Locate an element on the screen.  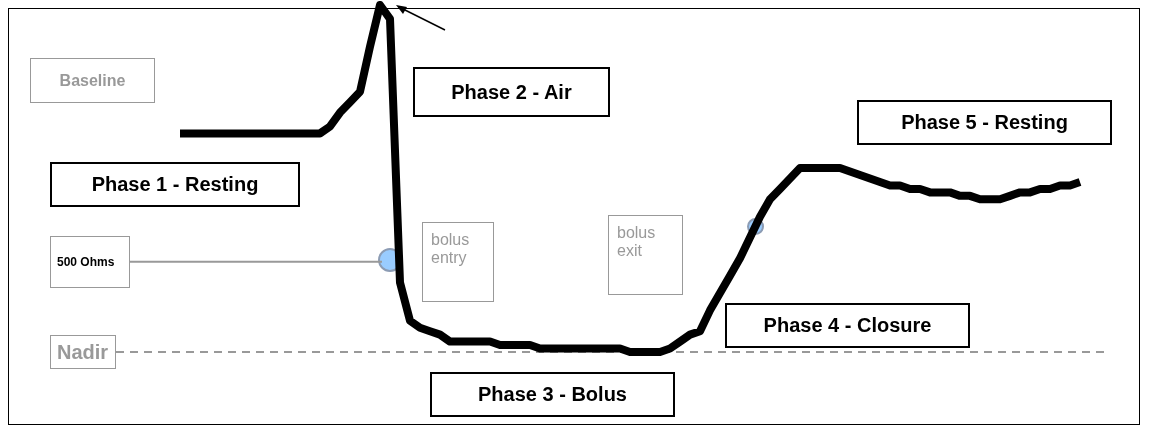
annotation: bolus exit is located at coordinates (645, 255).